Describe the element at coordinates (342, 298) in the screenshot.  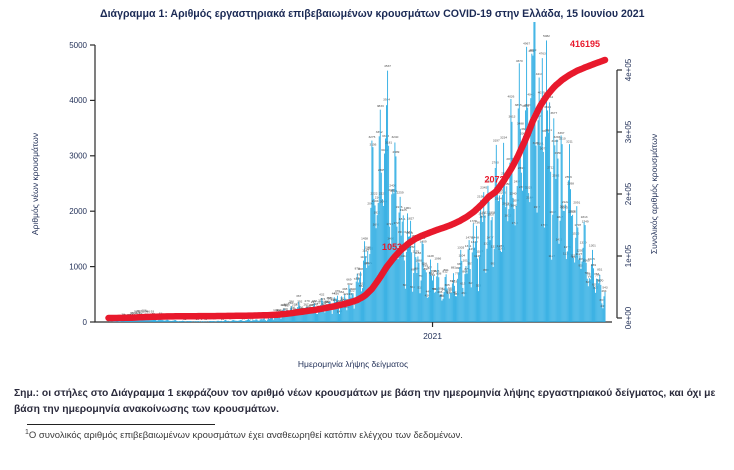
I see `svg-text: 362` at that location.